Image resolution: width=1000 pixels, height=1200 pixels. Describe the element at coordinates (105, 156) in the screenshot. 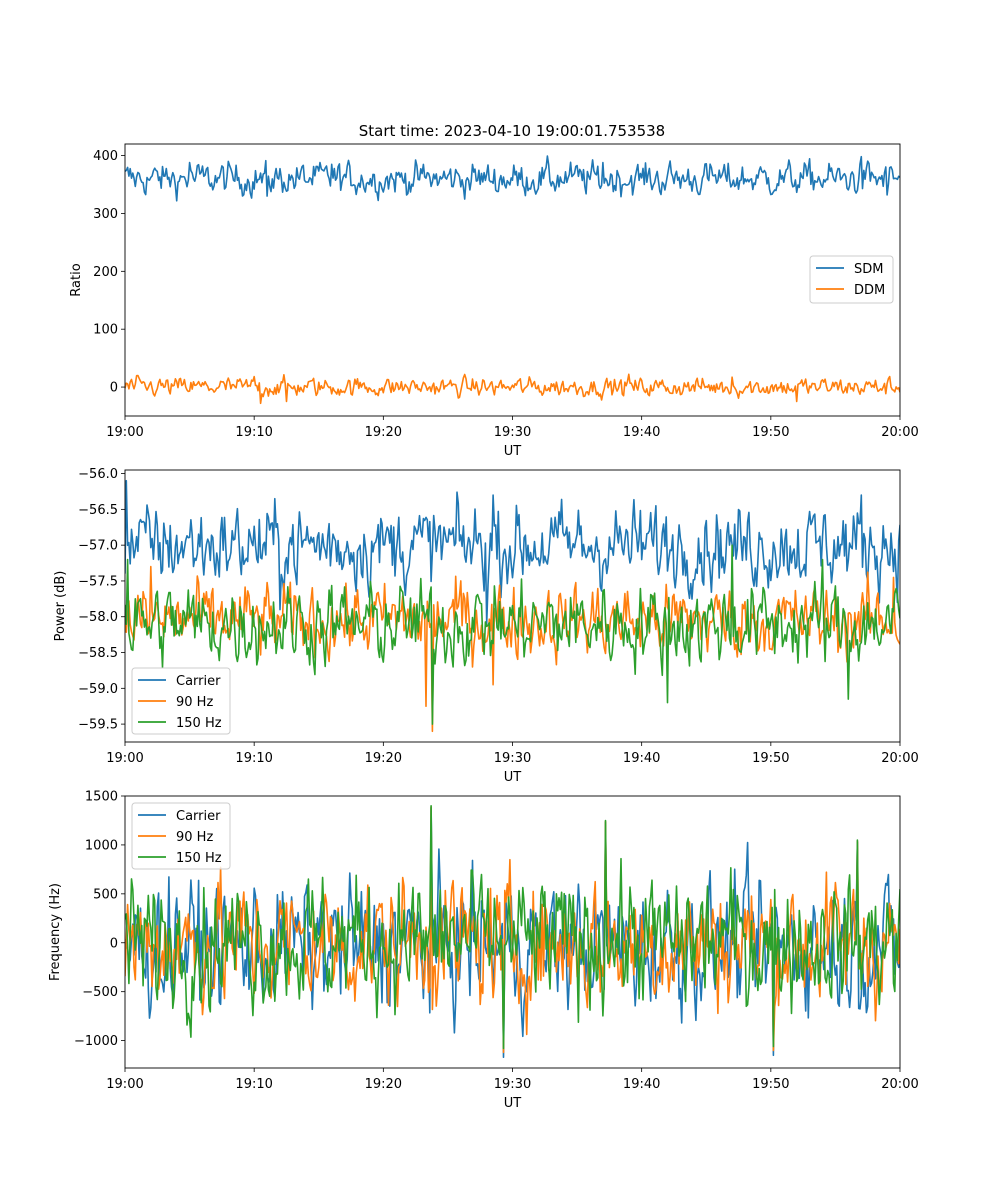

I see `y-tick-label: 400` at that location.